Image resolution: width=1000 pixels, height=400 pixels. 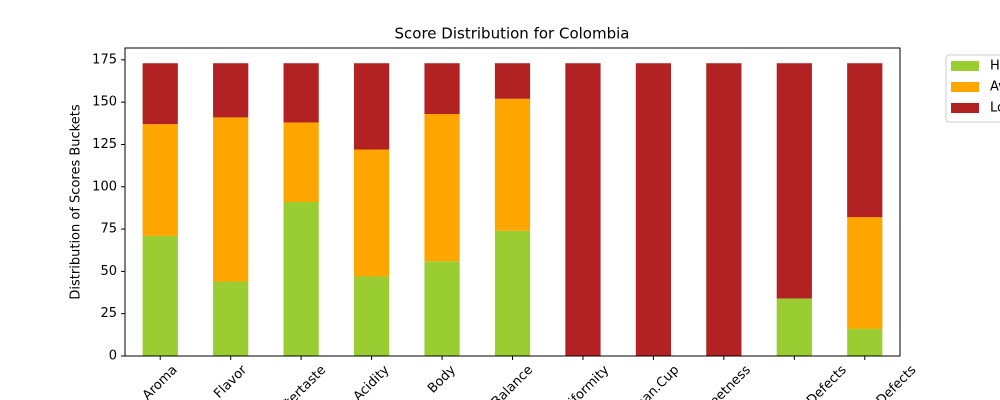 I want to click on x-tick-label: Aftertaste, so click(x=301, y=381).